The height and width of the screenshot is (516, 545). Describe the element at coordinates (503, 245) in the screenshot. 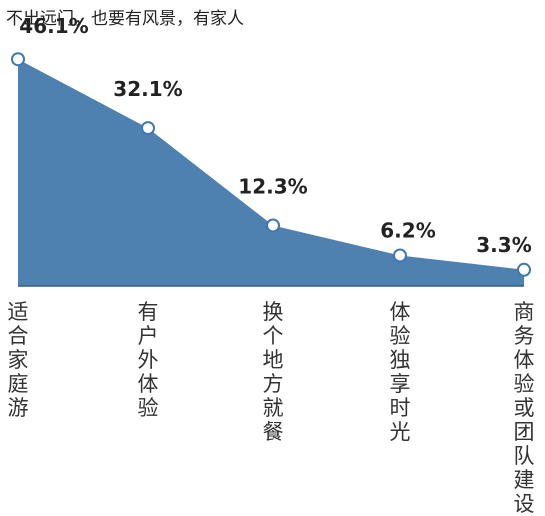

I see `data-label: 3.3%` at that location.